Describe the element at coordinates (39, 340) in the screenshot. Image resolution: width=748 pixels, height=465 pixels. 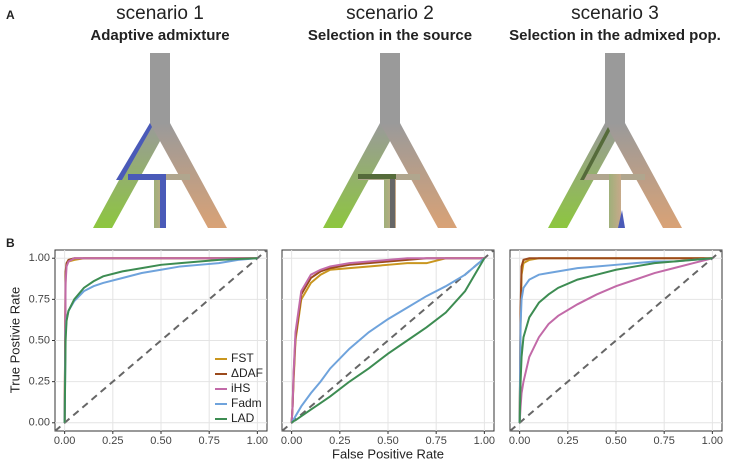
I see `y-tick-label: 0.50` at that location.